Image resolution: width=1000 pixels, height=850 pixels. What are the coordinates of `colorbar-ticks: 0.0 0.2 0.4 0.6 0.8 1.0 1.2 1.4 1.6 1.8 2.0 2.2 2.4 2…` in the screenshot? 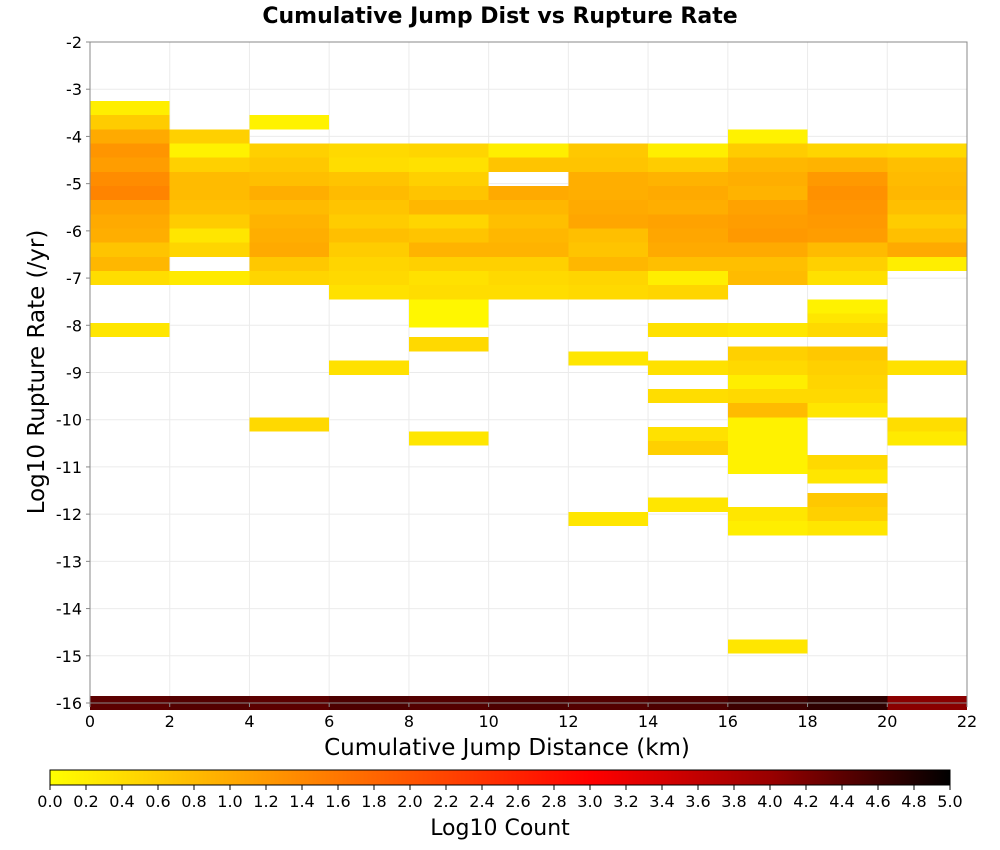 It's located at (500, 798).